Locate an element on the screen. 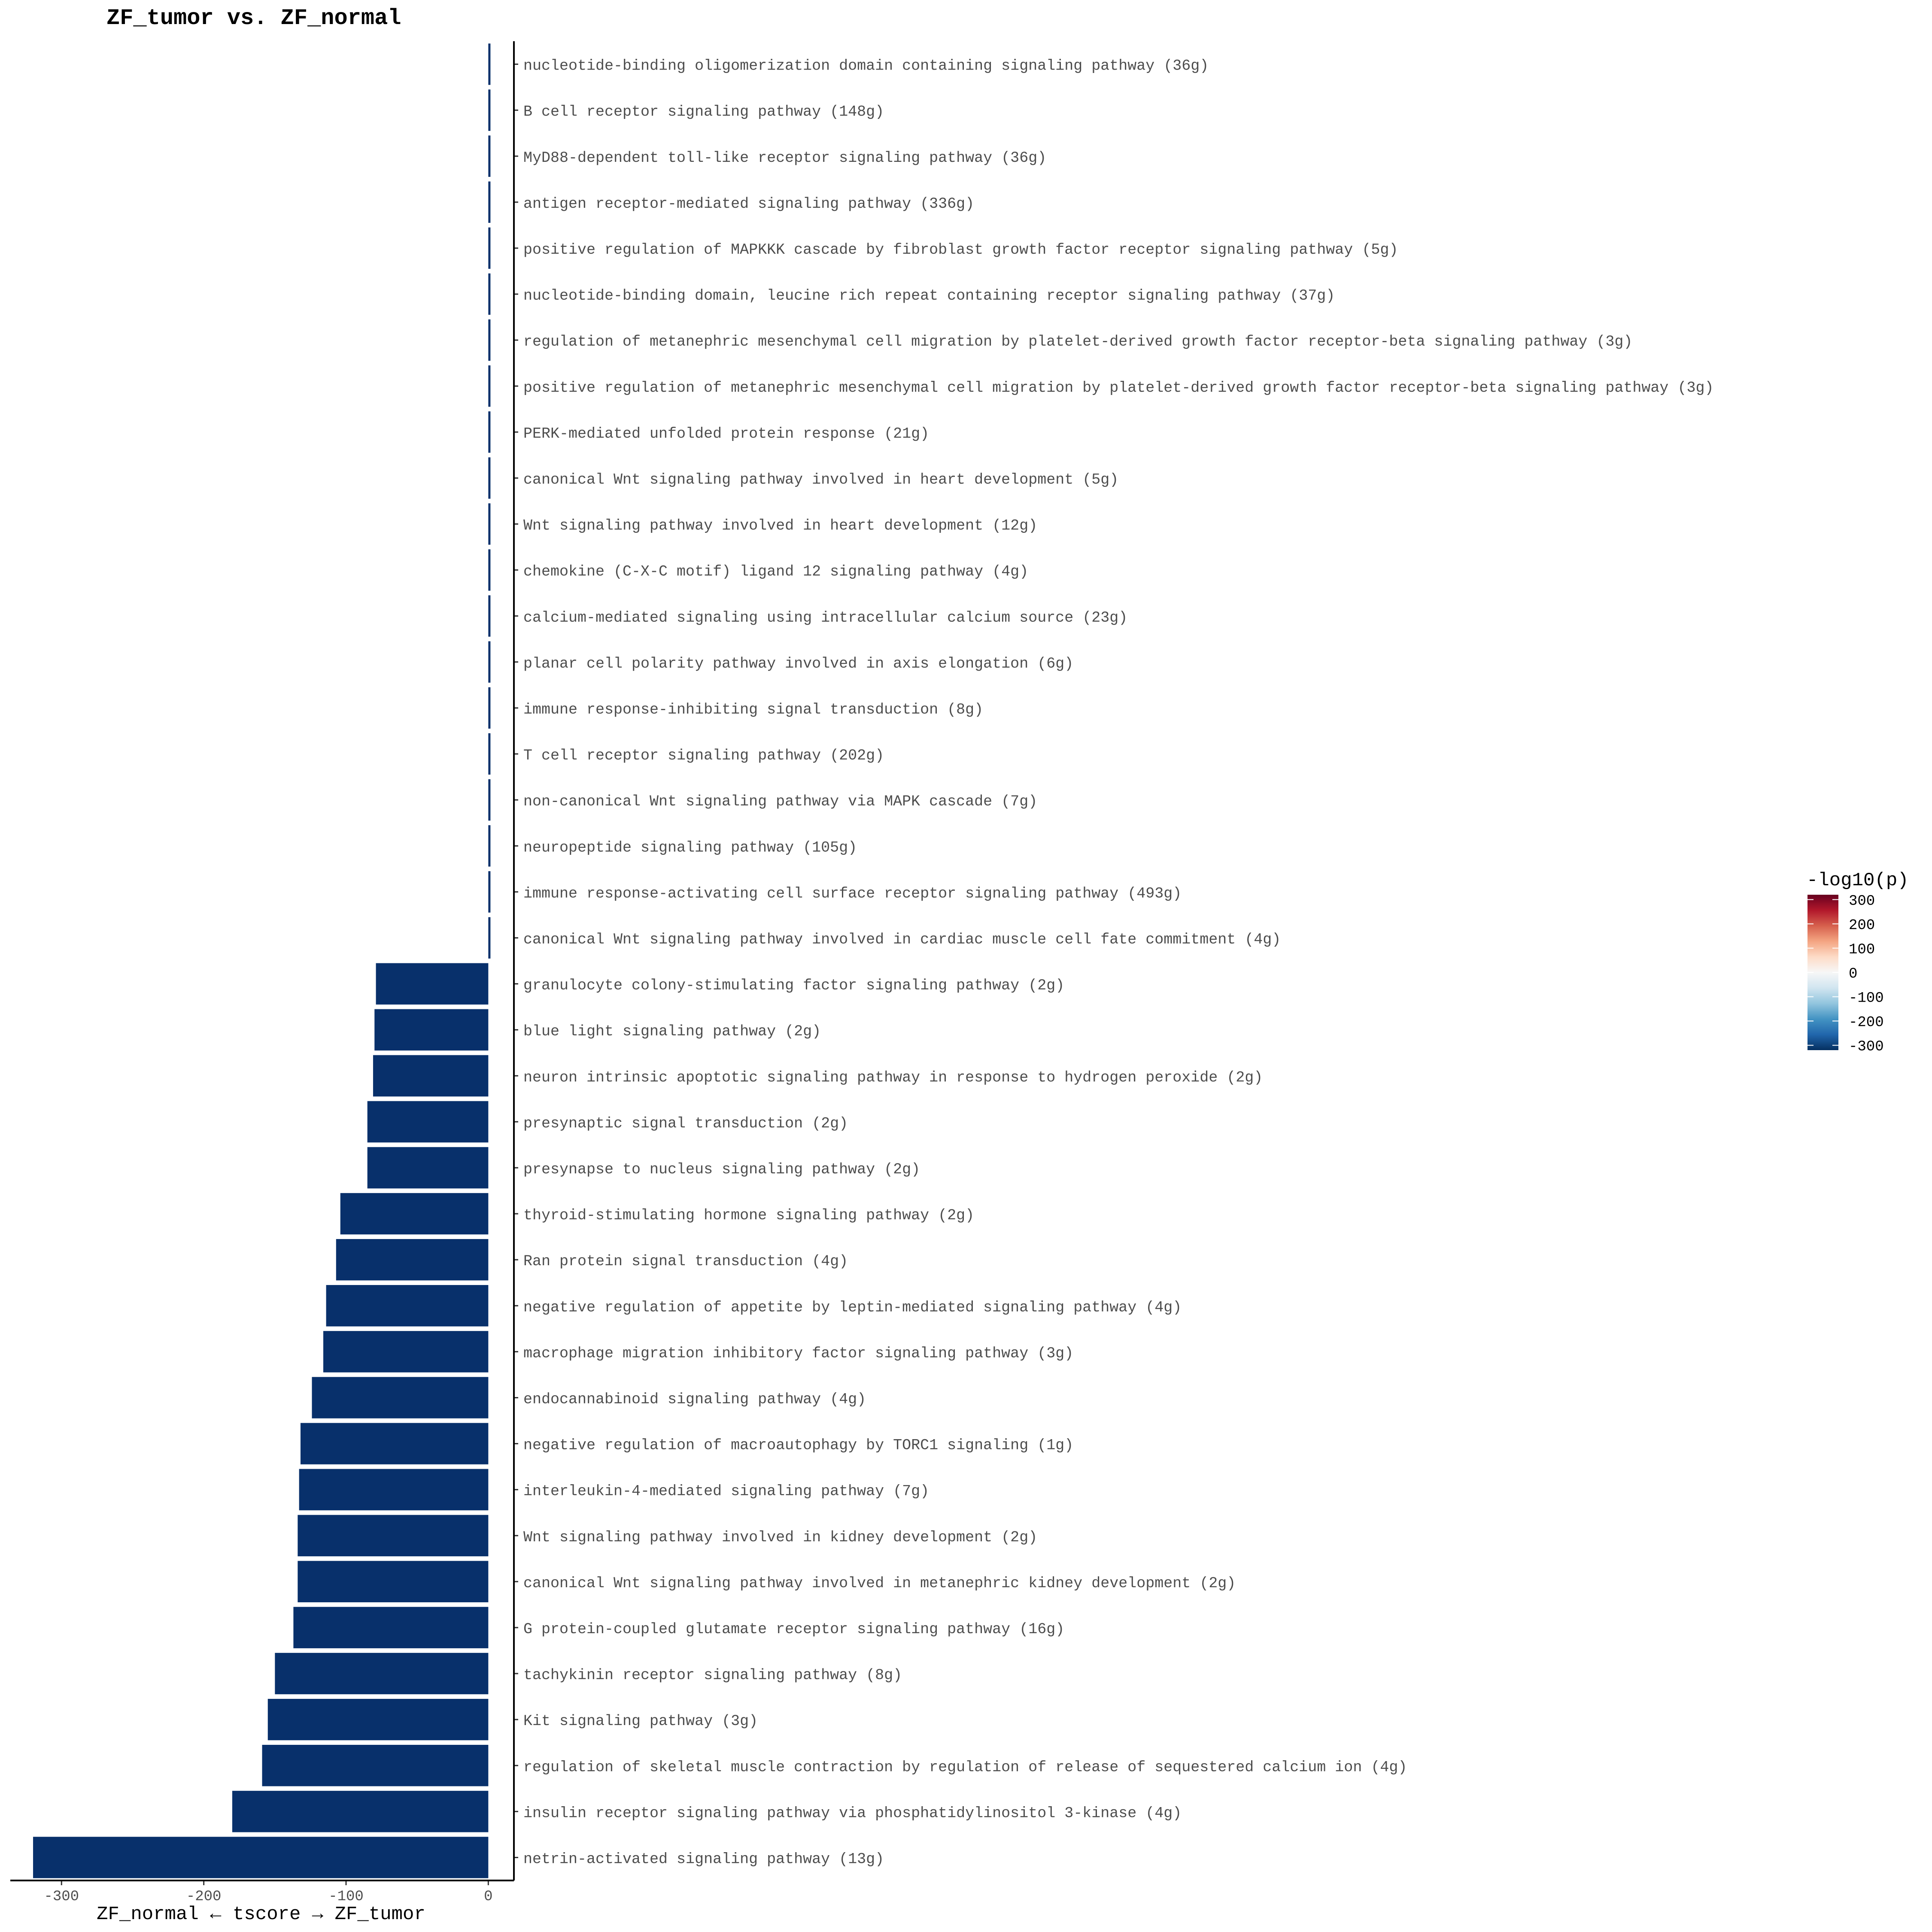 Image resolution: width=1932 pixels, height=1932 pixels. y-tick-label: Kit signaling pathway (3g) is located at coordinates (640, 1722).